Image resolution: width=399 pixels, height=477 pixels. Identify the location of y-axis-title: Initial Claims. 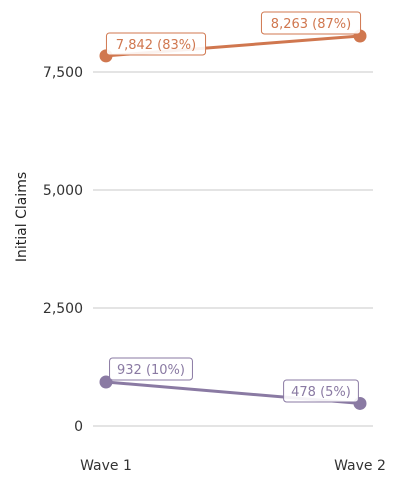
(22, 217).